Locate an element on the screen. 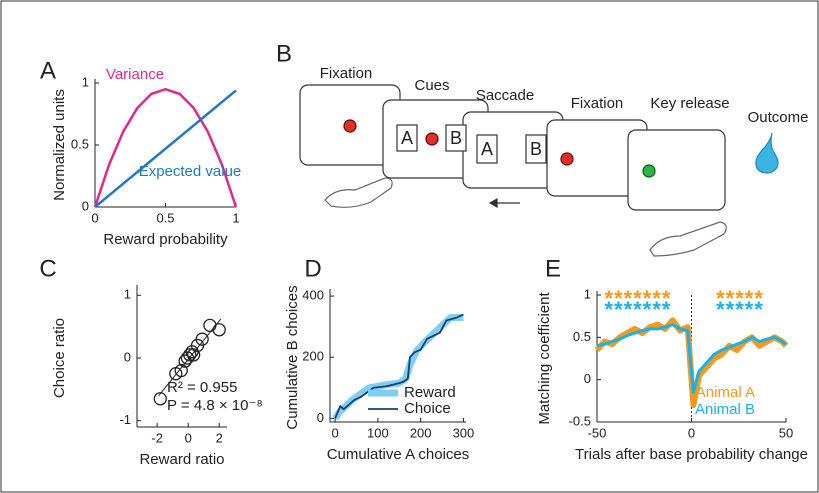  screen is located at coordinates (676, 170).